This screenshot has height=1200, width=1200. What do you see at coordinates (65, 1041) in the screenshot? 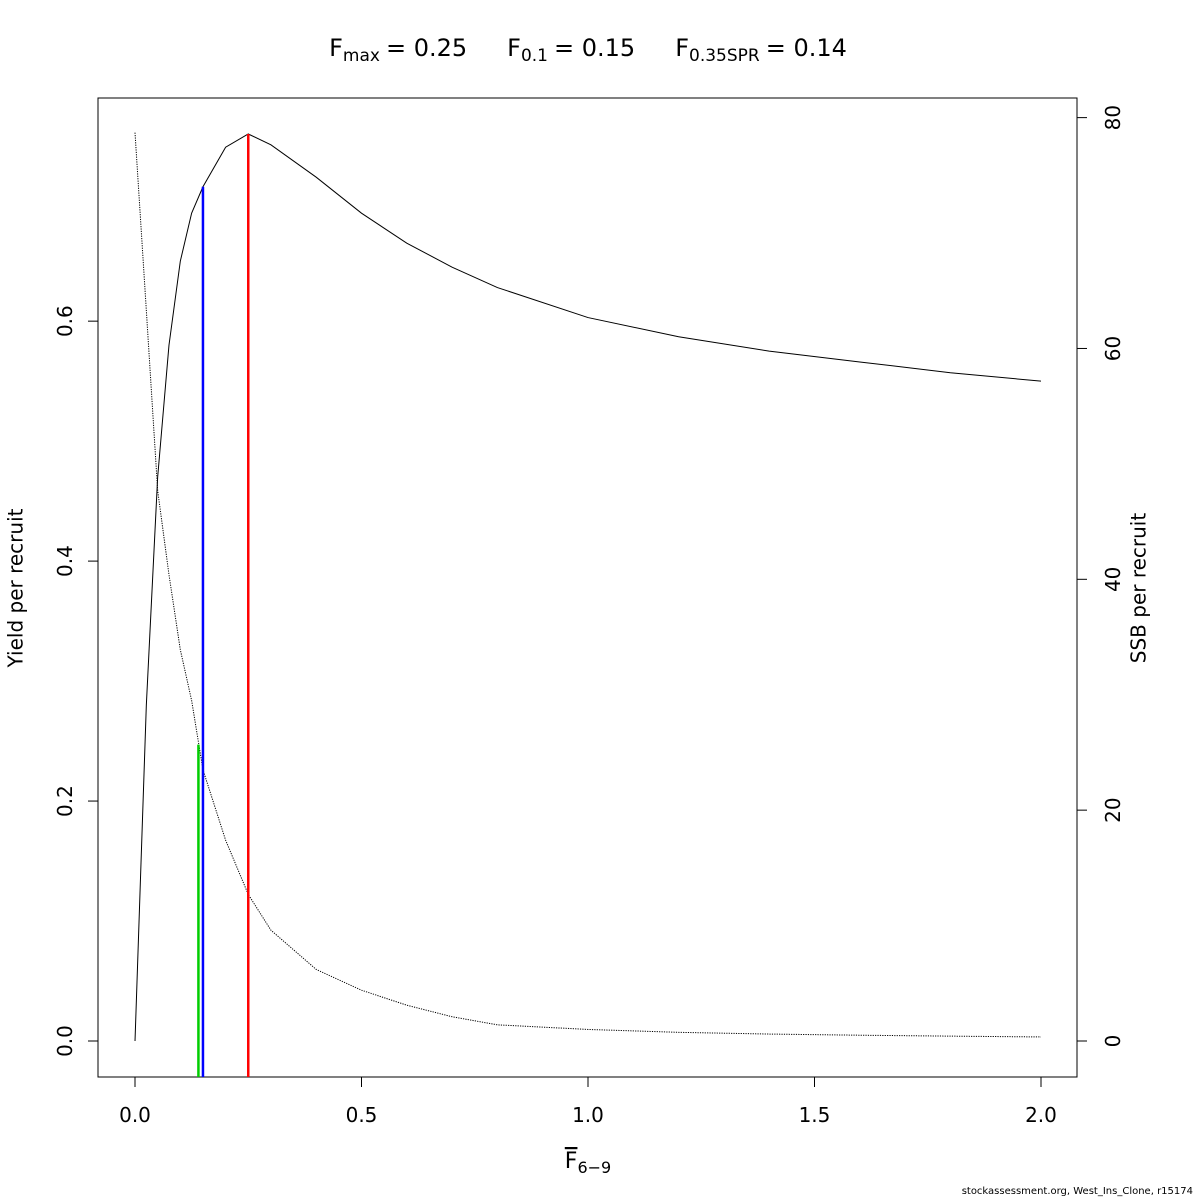
I see `y-tick-label: 0.0` at bounding box center [65, 1041].